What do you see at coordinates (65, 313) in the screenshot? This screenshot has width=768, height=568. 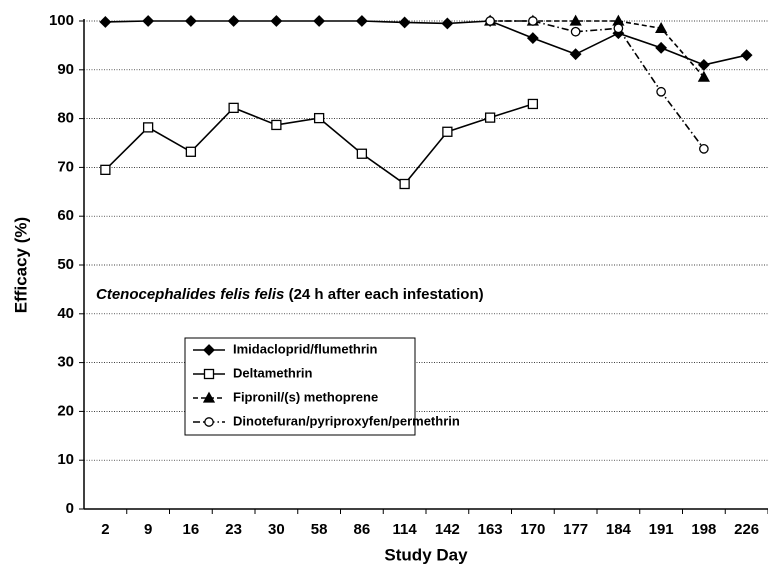 I see `y-tick-label: 40` at bounding box center [65, 313].